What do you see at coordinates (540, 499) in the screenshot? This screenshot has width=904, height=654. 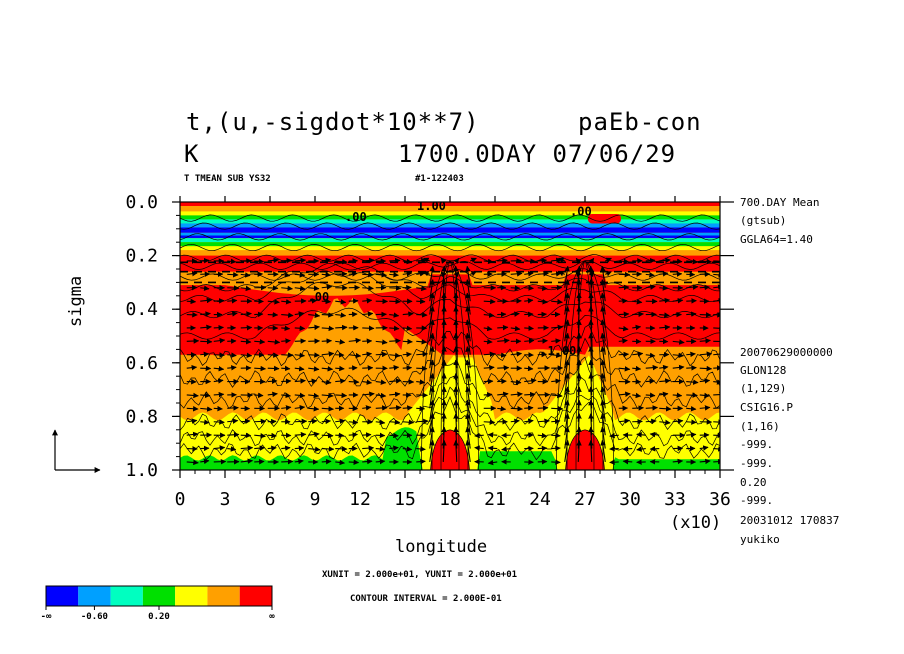 I see `x-tick-label: 24` at bounding box center [540, 499].